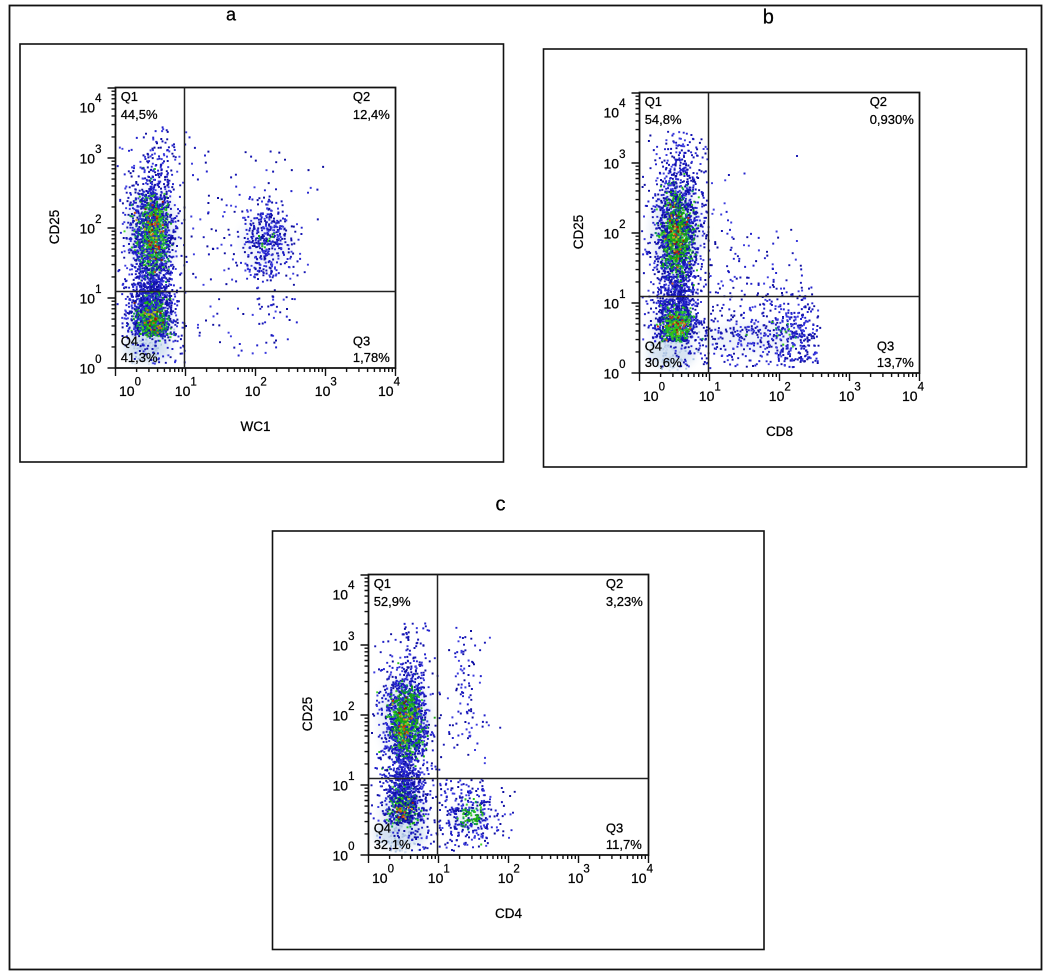 Image resolution: width=1057 pixels, height=979 pixels. I want to click on svg-text: b, so click(768, 17).